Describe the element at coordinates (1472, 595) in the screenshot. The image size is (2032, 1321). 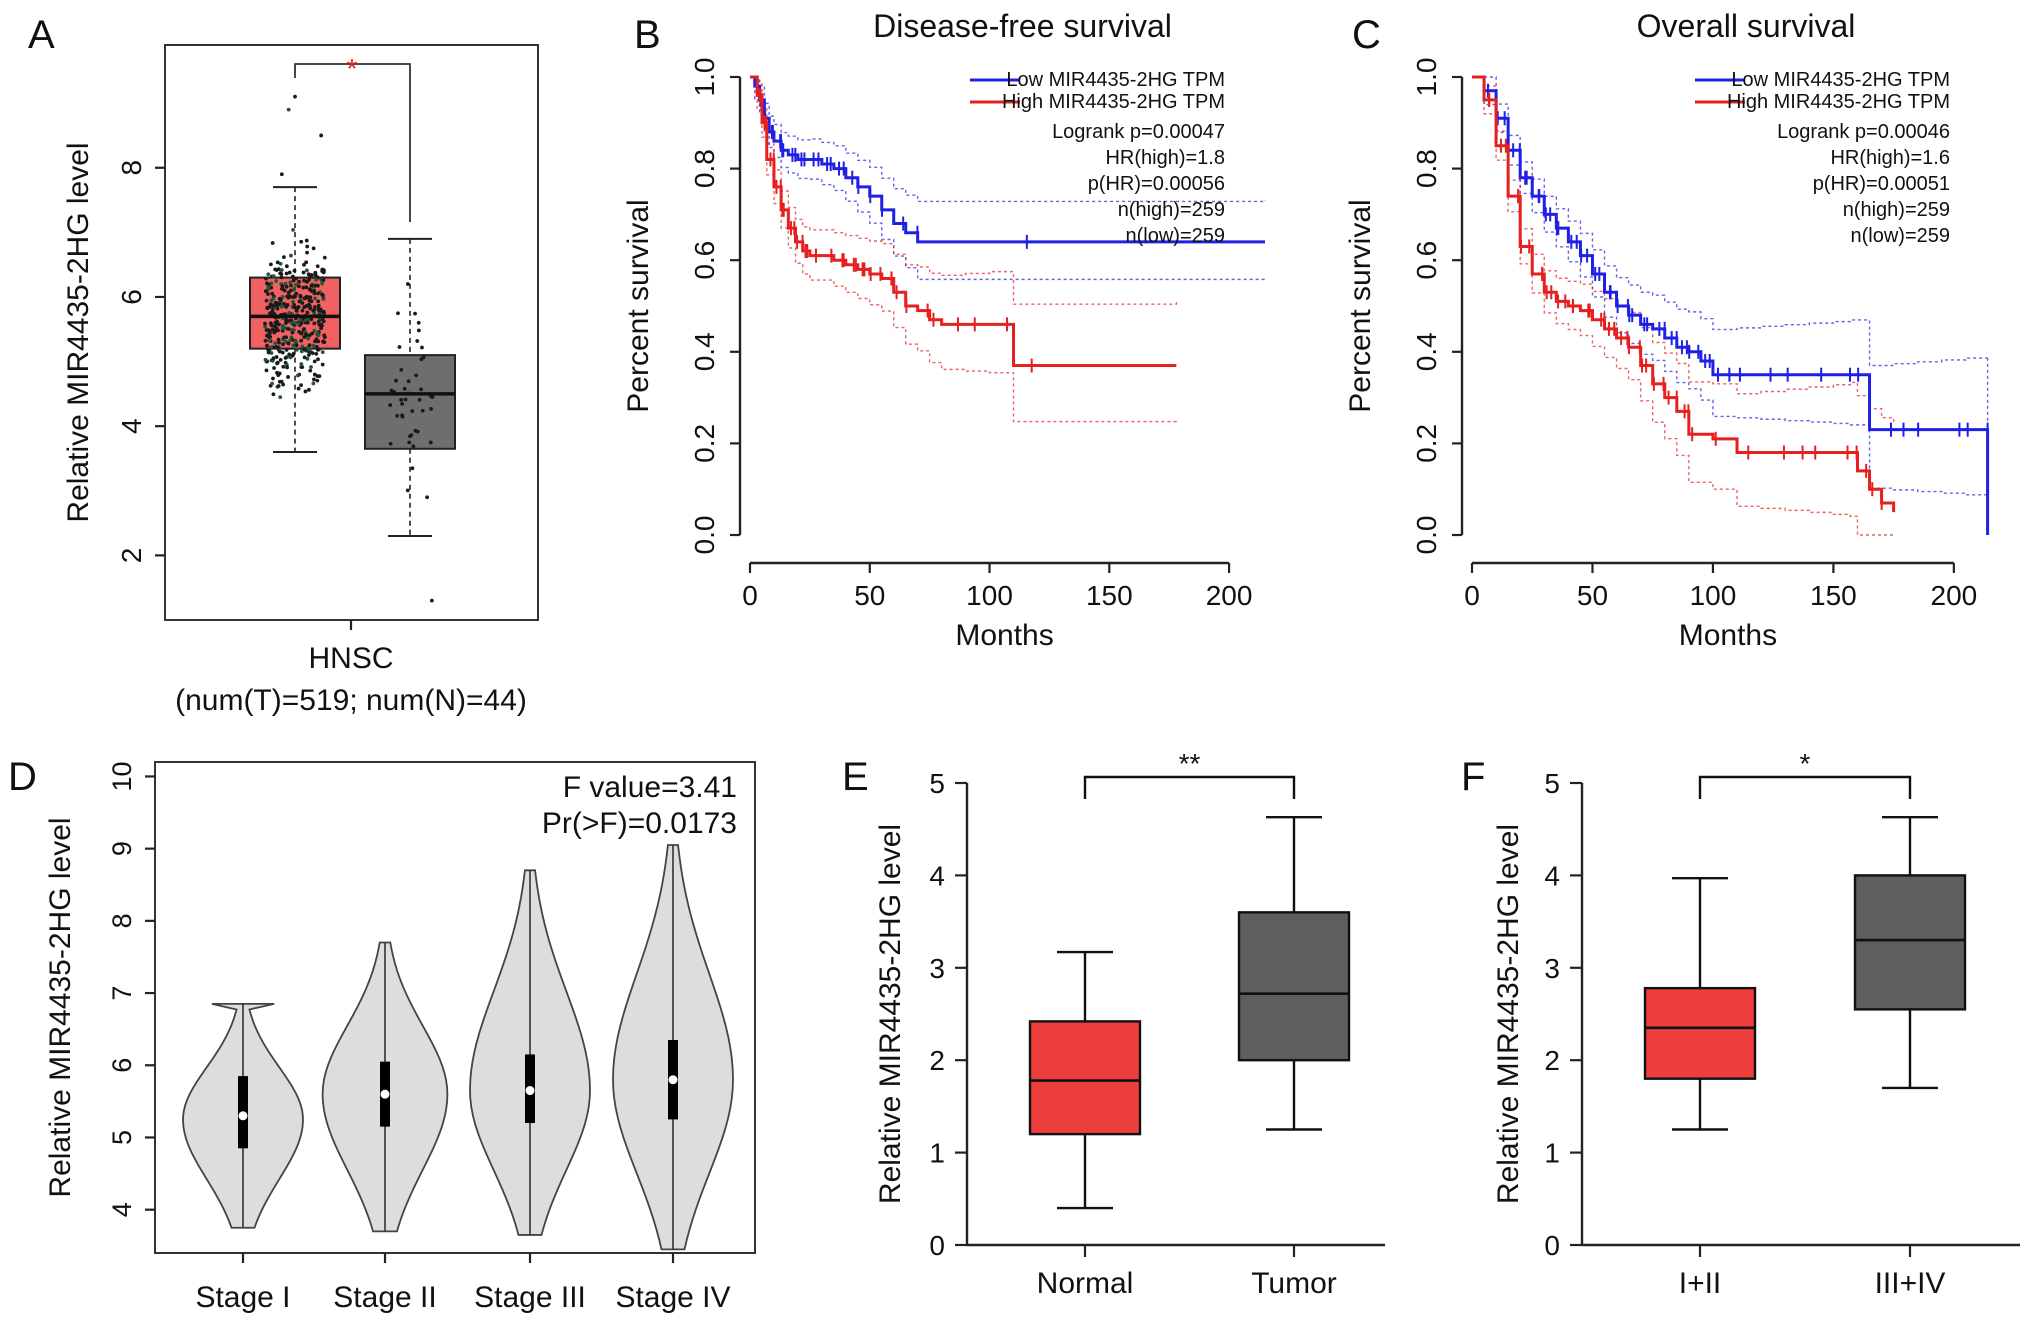
I see `x-tick-label: 0` at that location.